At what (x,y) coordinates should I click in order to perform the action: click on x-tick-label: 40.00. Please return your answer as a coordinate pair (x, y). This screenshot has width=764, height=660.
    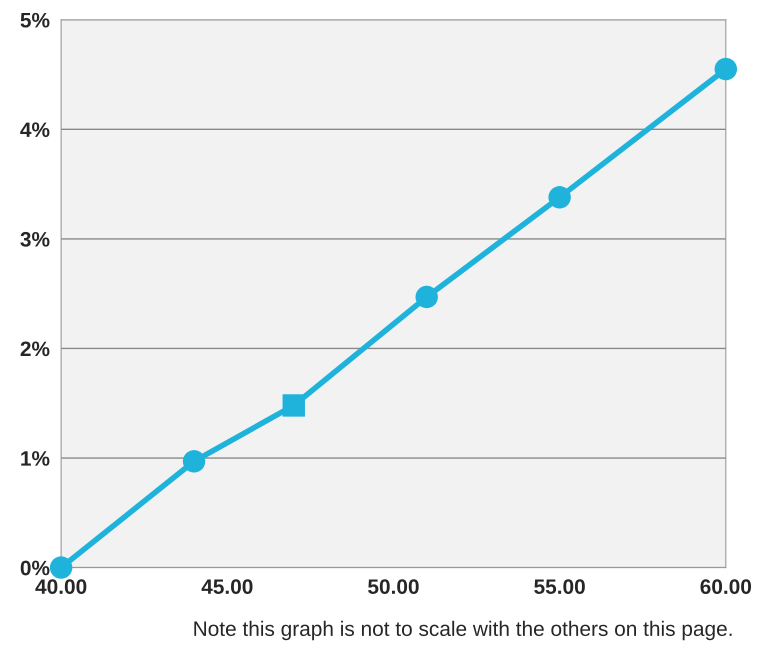
    Looking at the image, I should click on (60, 586).